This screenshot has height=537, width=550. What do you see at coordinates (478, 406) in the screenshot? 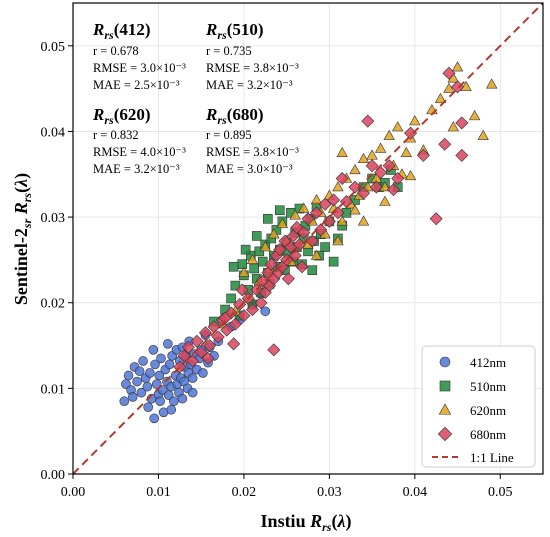
I see `legend-box` at bounding box center [478, 406].